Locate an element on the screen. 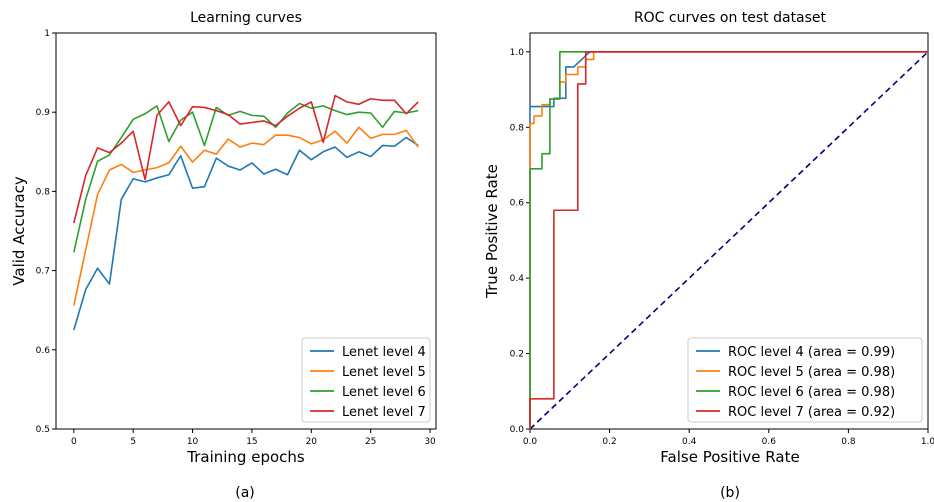  x-axis-label: Training epochs is located at coordinates (245, 457).